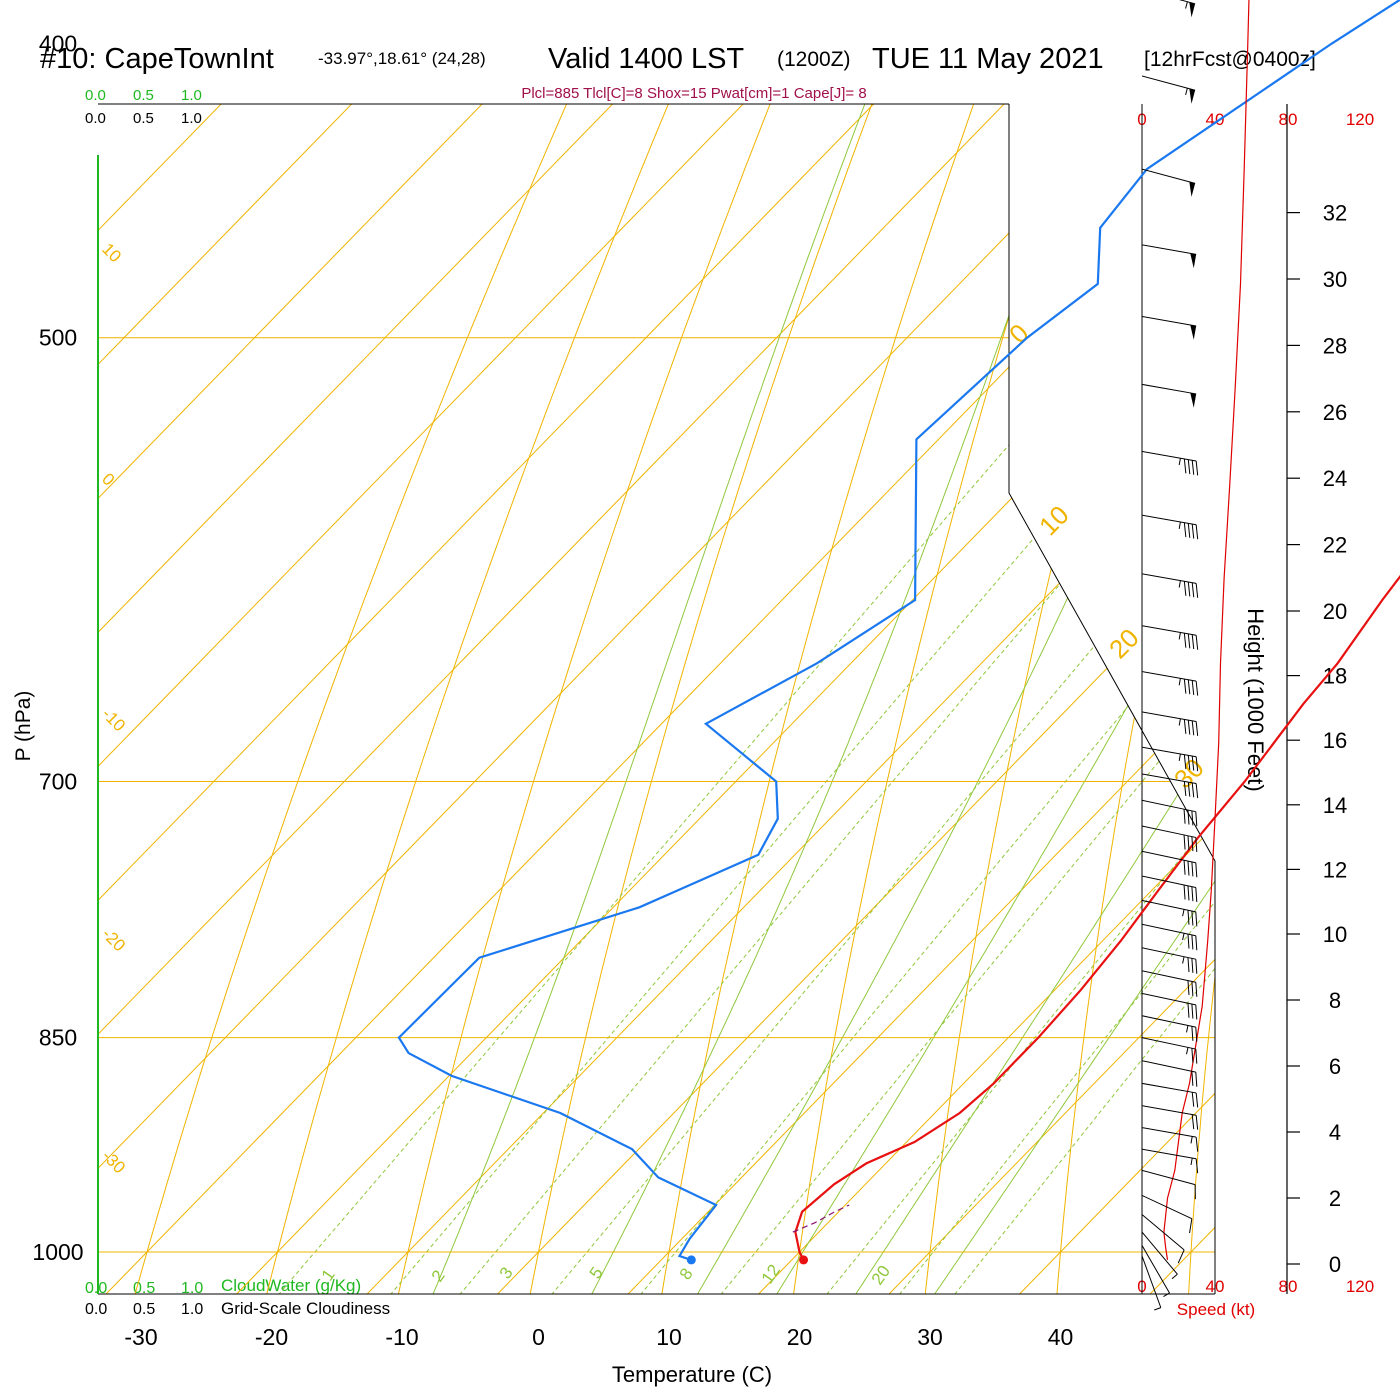 This screenshot has width=1400, height=1400. What do you see at coordinates (800, 1337) in the screenshot?
I see `temperature-tick-label: 20` at bounding box center [800, 1337].